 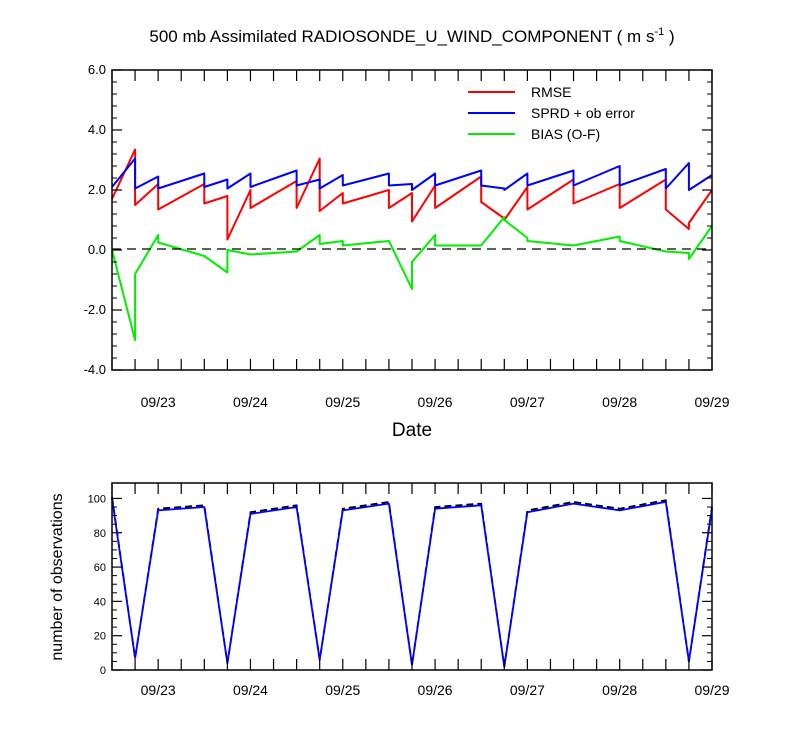 I want to click on y-tick-label: 60, so click(x=100, y=568).